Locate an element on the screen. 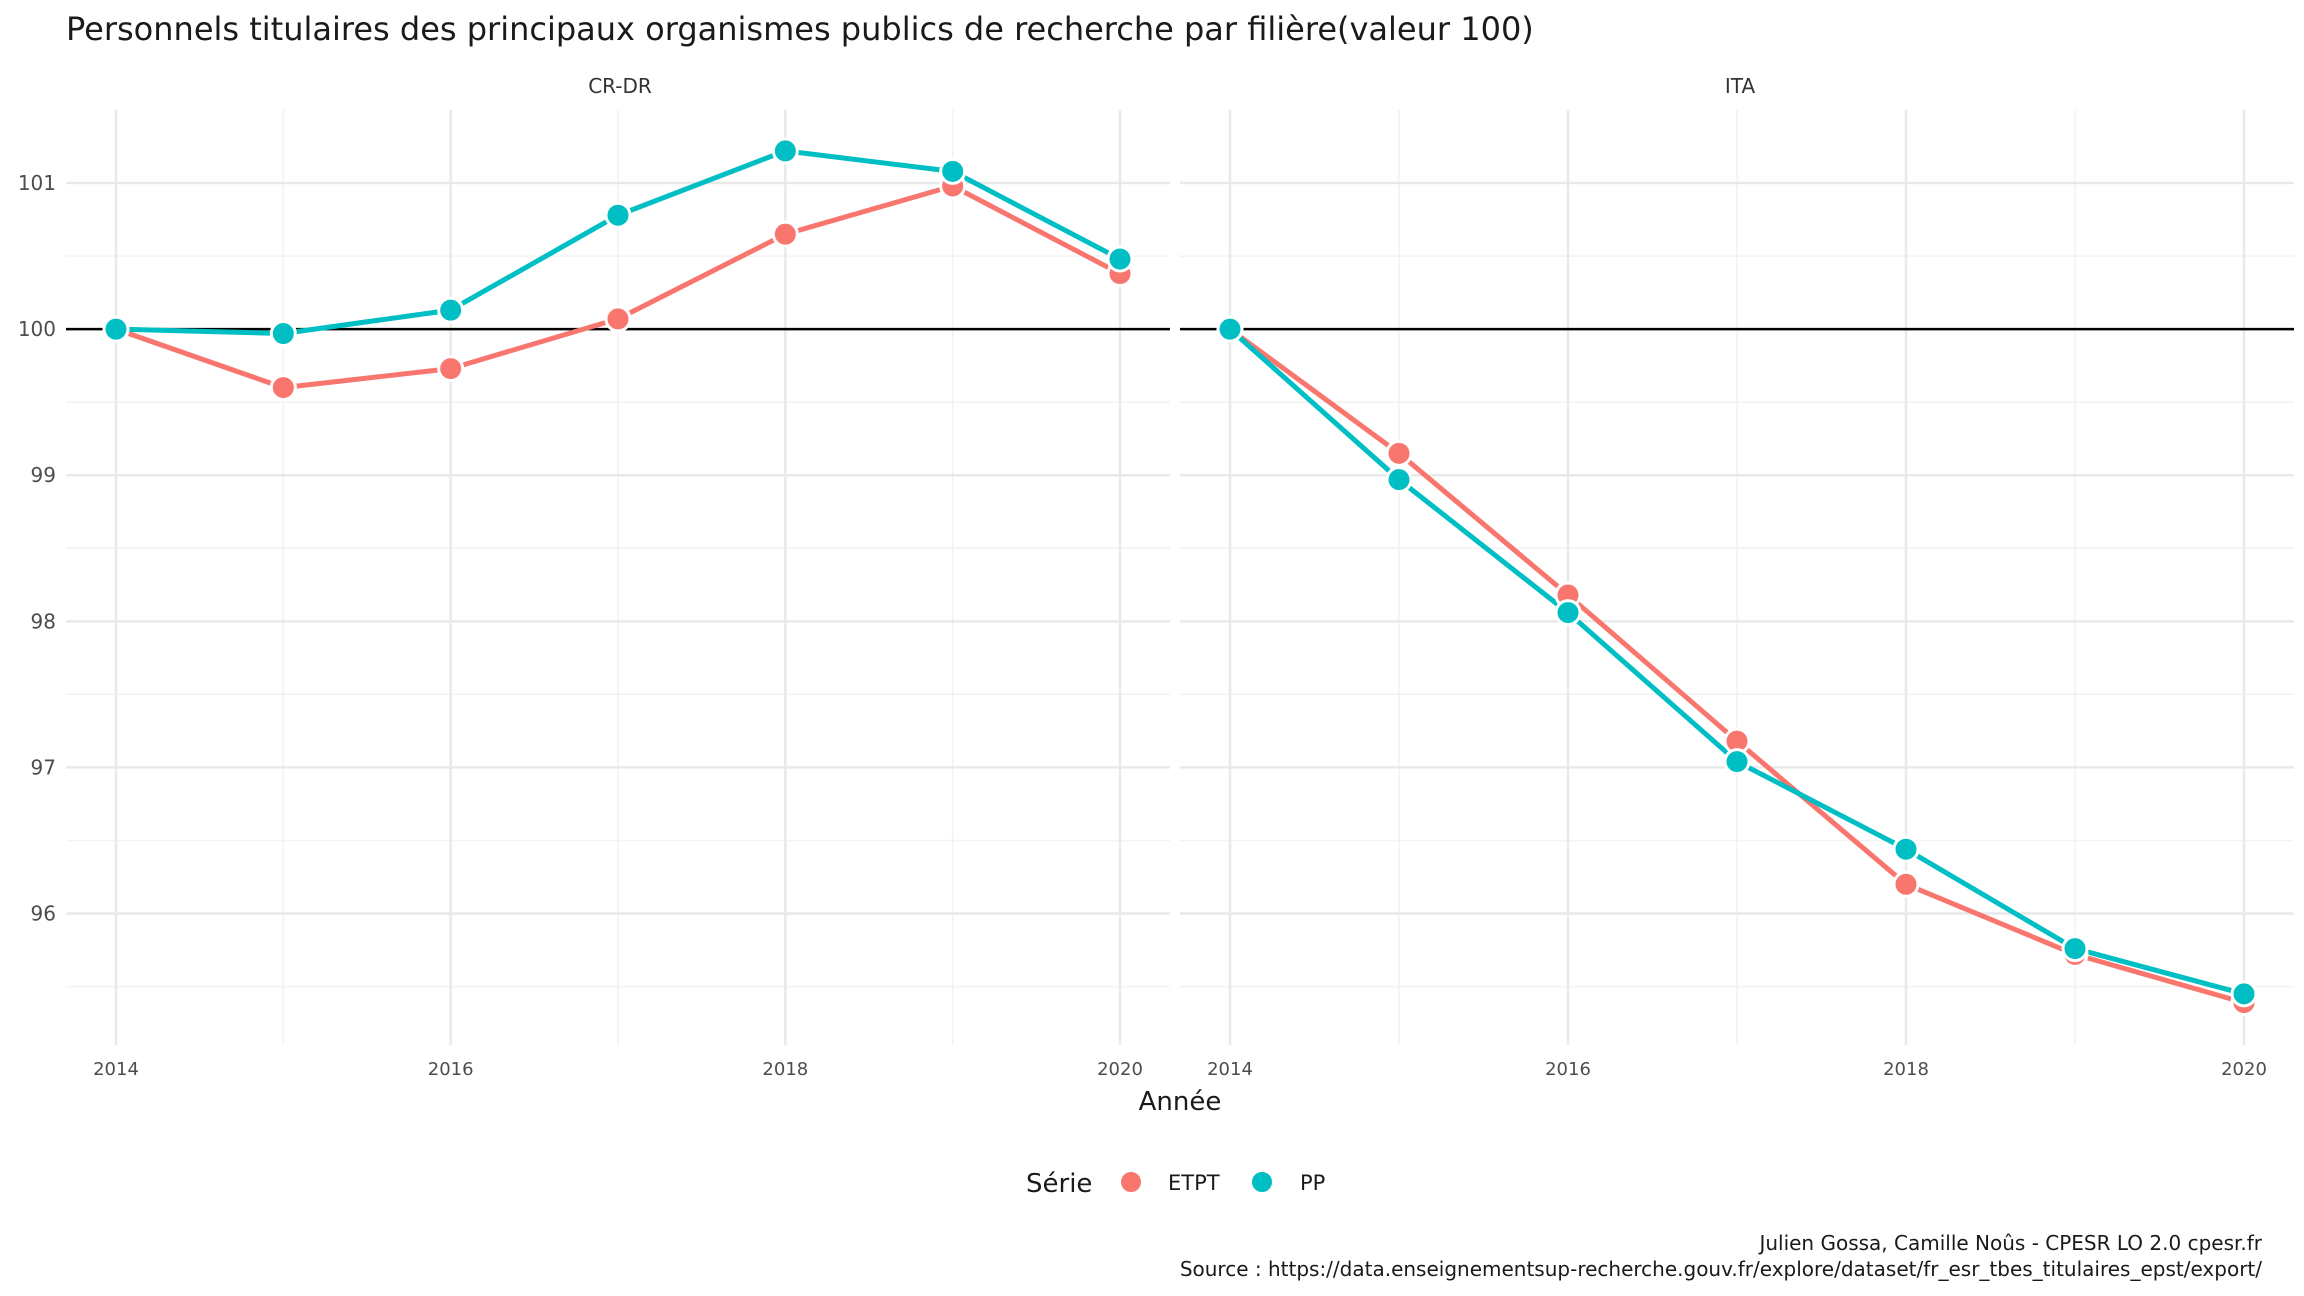  legend-label-pp: PP is located at coordinates (1312, 1183).